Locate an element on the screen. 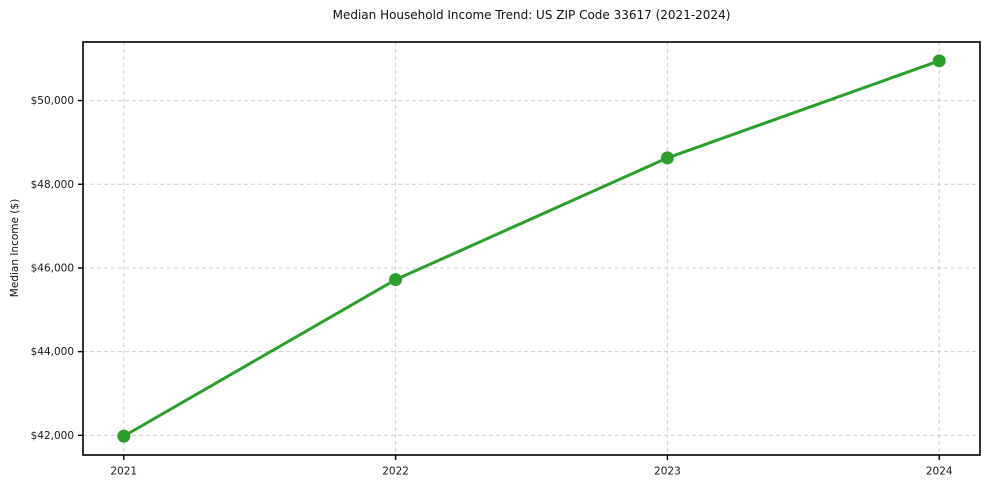 The image size is (989, 490). x-tick-label: 2021 is located at coordinates (123, 472).